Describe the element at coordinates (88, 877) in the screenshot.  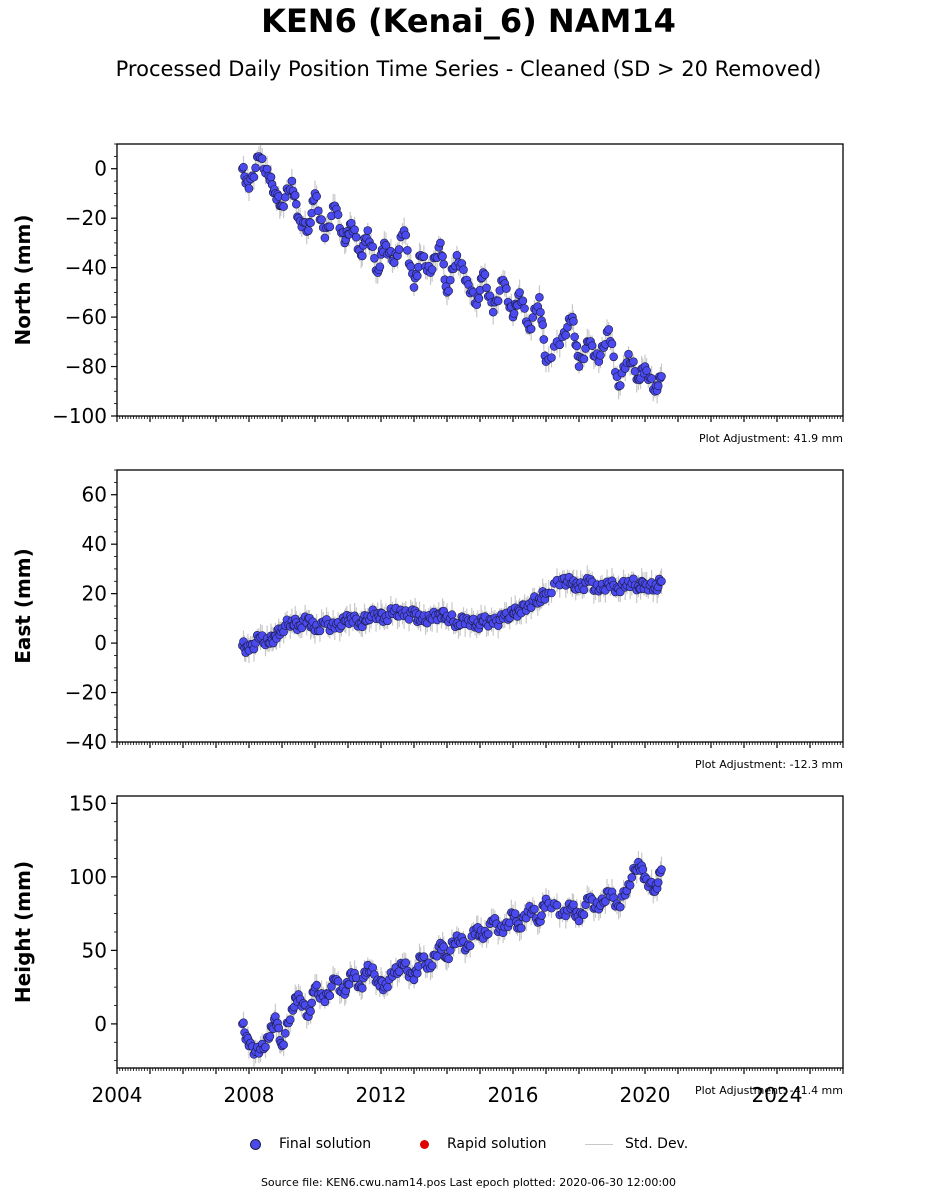
I see `y-tick-label: 100` at that location.